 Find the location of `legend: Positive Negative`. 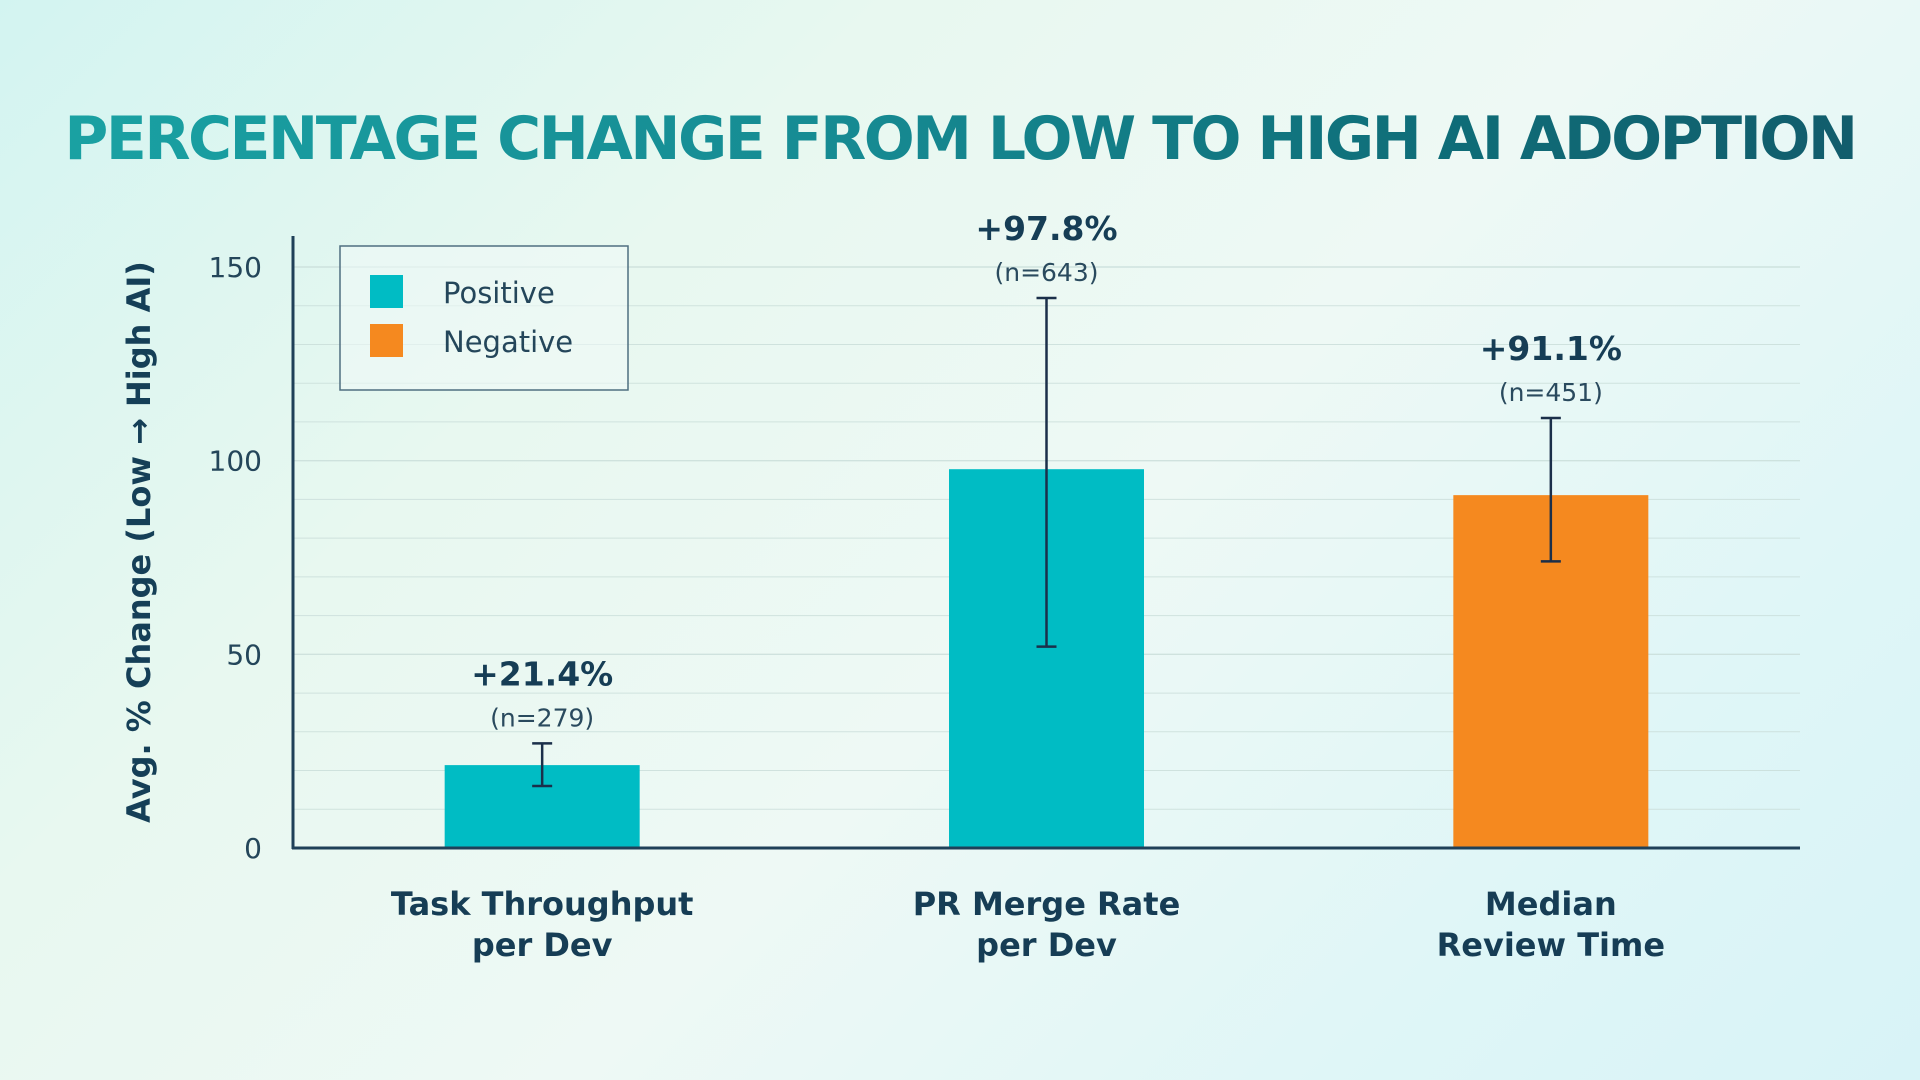

legend: Positive Negative is located at coordinates (484, 318).